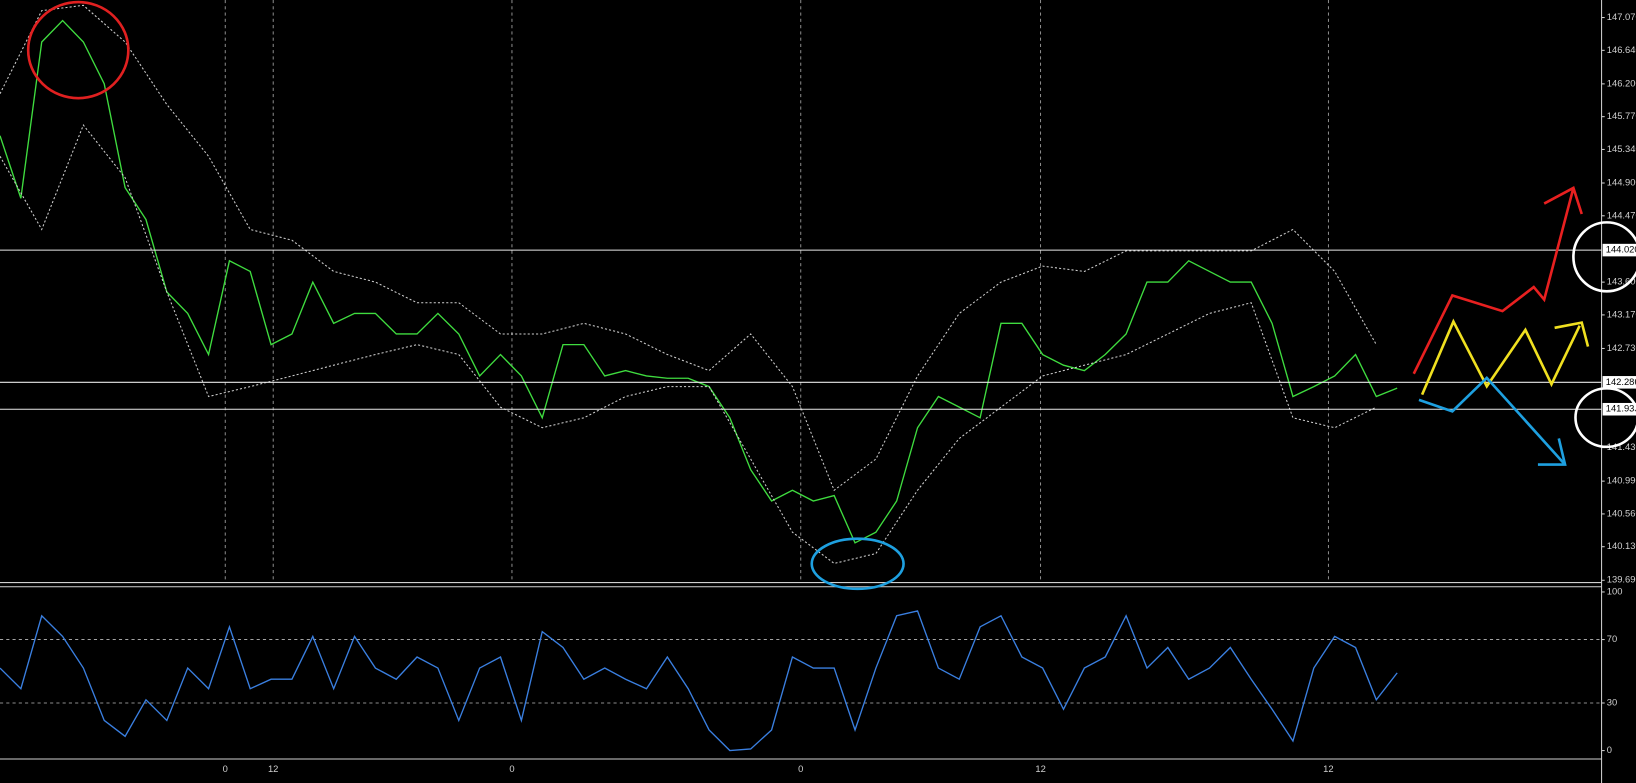  I want to click on level-label: 142.286, so click(1621, 381).